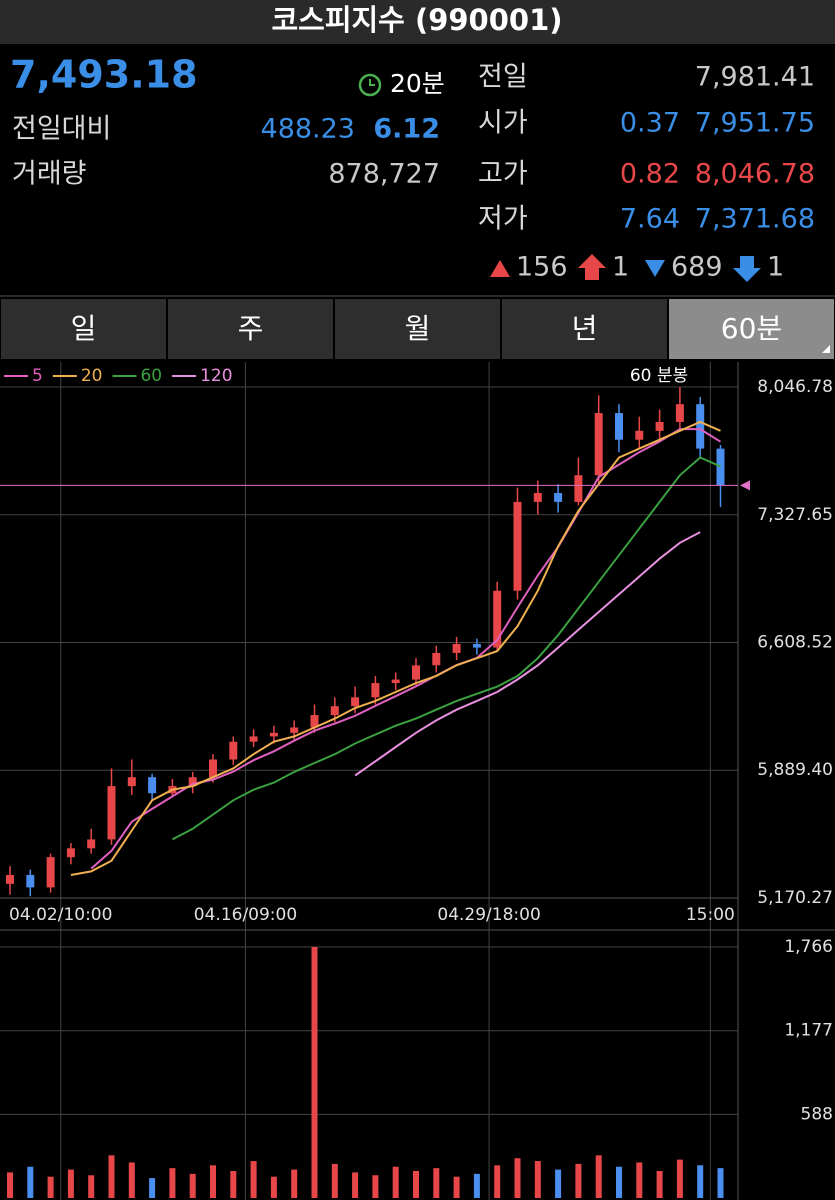 The width and height of the screenshot is (835, 1200). What do you see at coordinates (503, 174) in the screenshot?
I see `high-label: 고가` at bounding box center [503, 174].